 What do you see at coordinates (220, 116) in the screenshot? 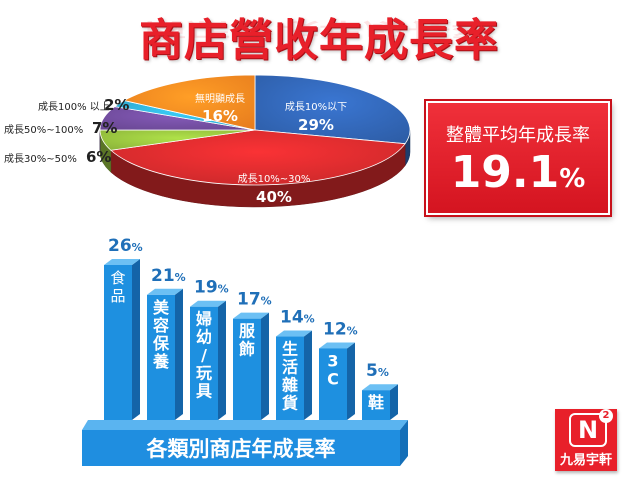
I see `pie-slice-value: 16%` at bounding box center [220, 116].